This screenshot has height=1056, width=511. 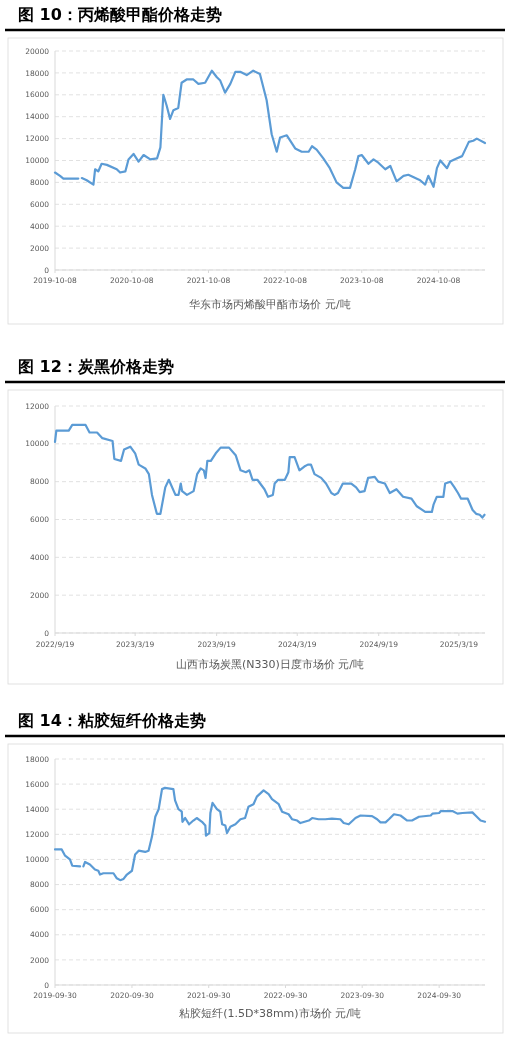 What do you see at coordinates (270, 304) in the screenshot?
I see `x-axis-title: 华东市场丙烯酸甲酯市场价 元/吨` at bounding box center [270, 304].